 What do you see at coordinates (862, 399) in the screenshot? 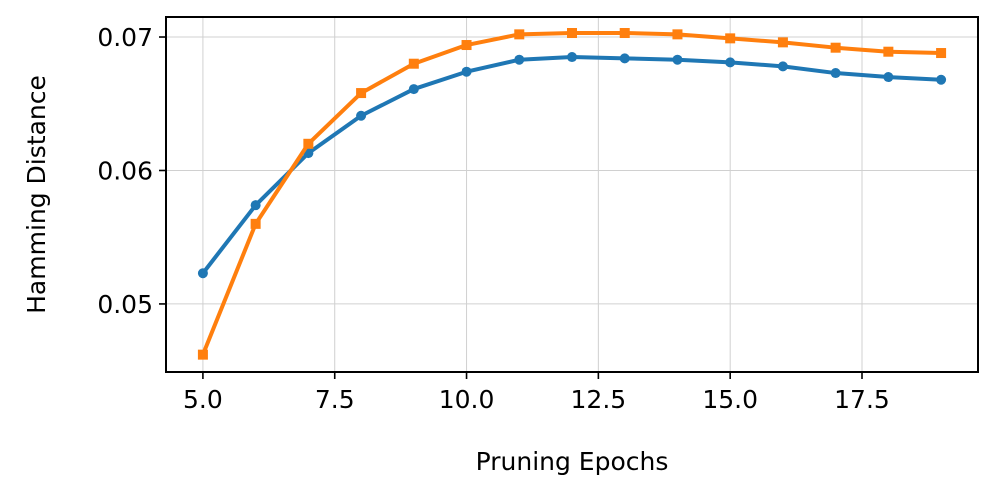
I see `x-tick-label: 17.5` at bounding box center [862, 399].